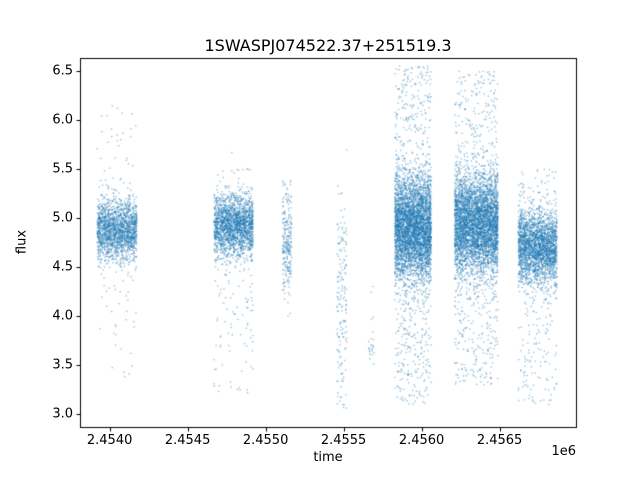 The width and height of the screenshot is (640, 480). I want to click on x-tick-label: 2.4565, so click(499, 440).